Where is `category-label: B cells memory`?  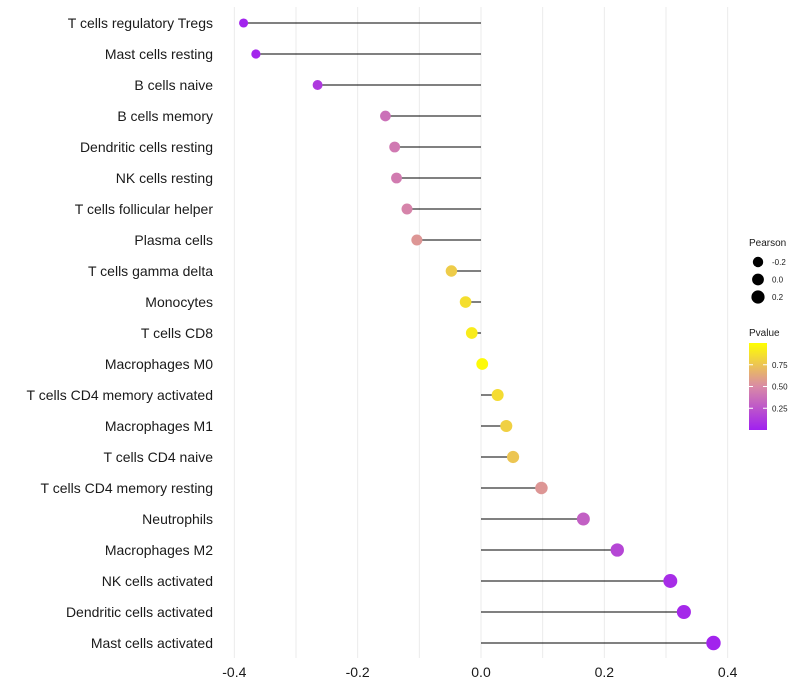
category-label: B cells memory is located at coordinates (165, 116).